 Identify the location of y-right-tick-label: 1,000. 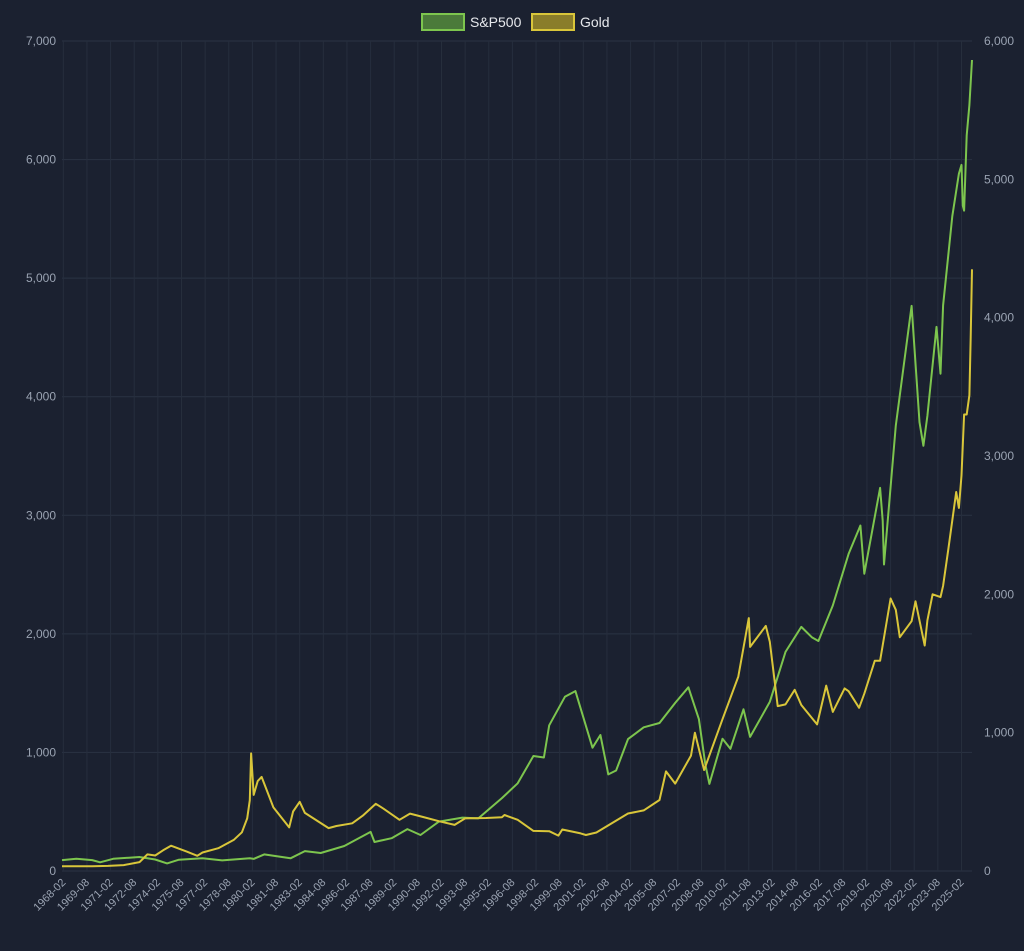
(999, 733).